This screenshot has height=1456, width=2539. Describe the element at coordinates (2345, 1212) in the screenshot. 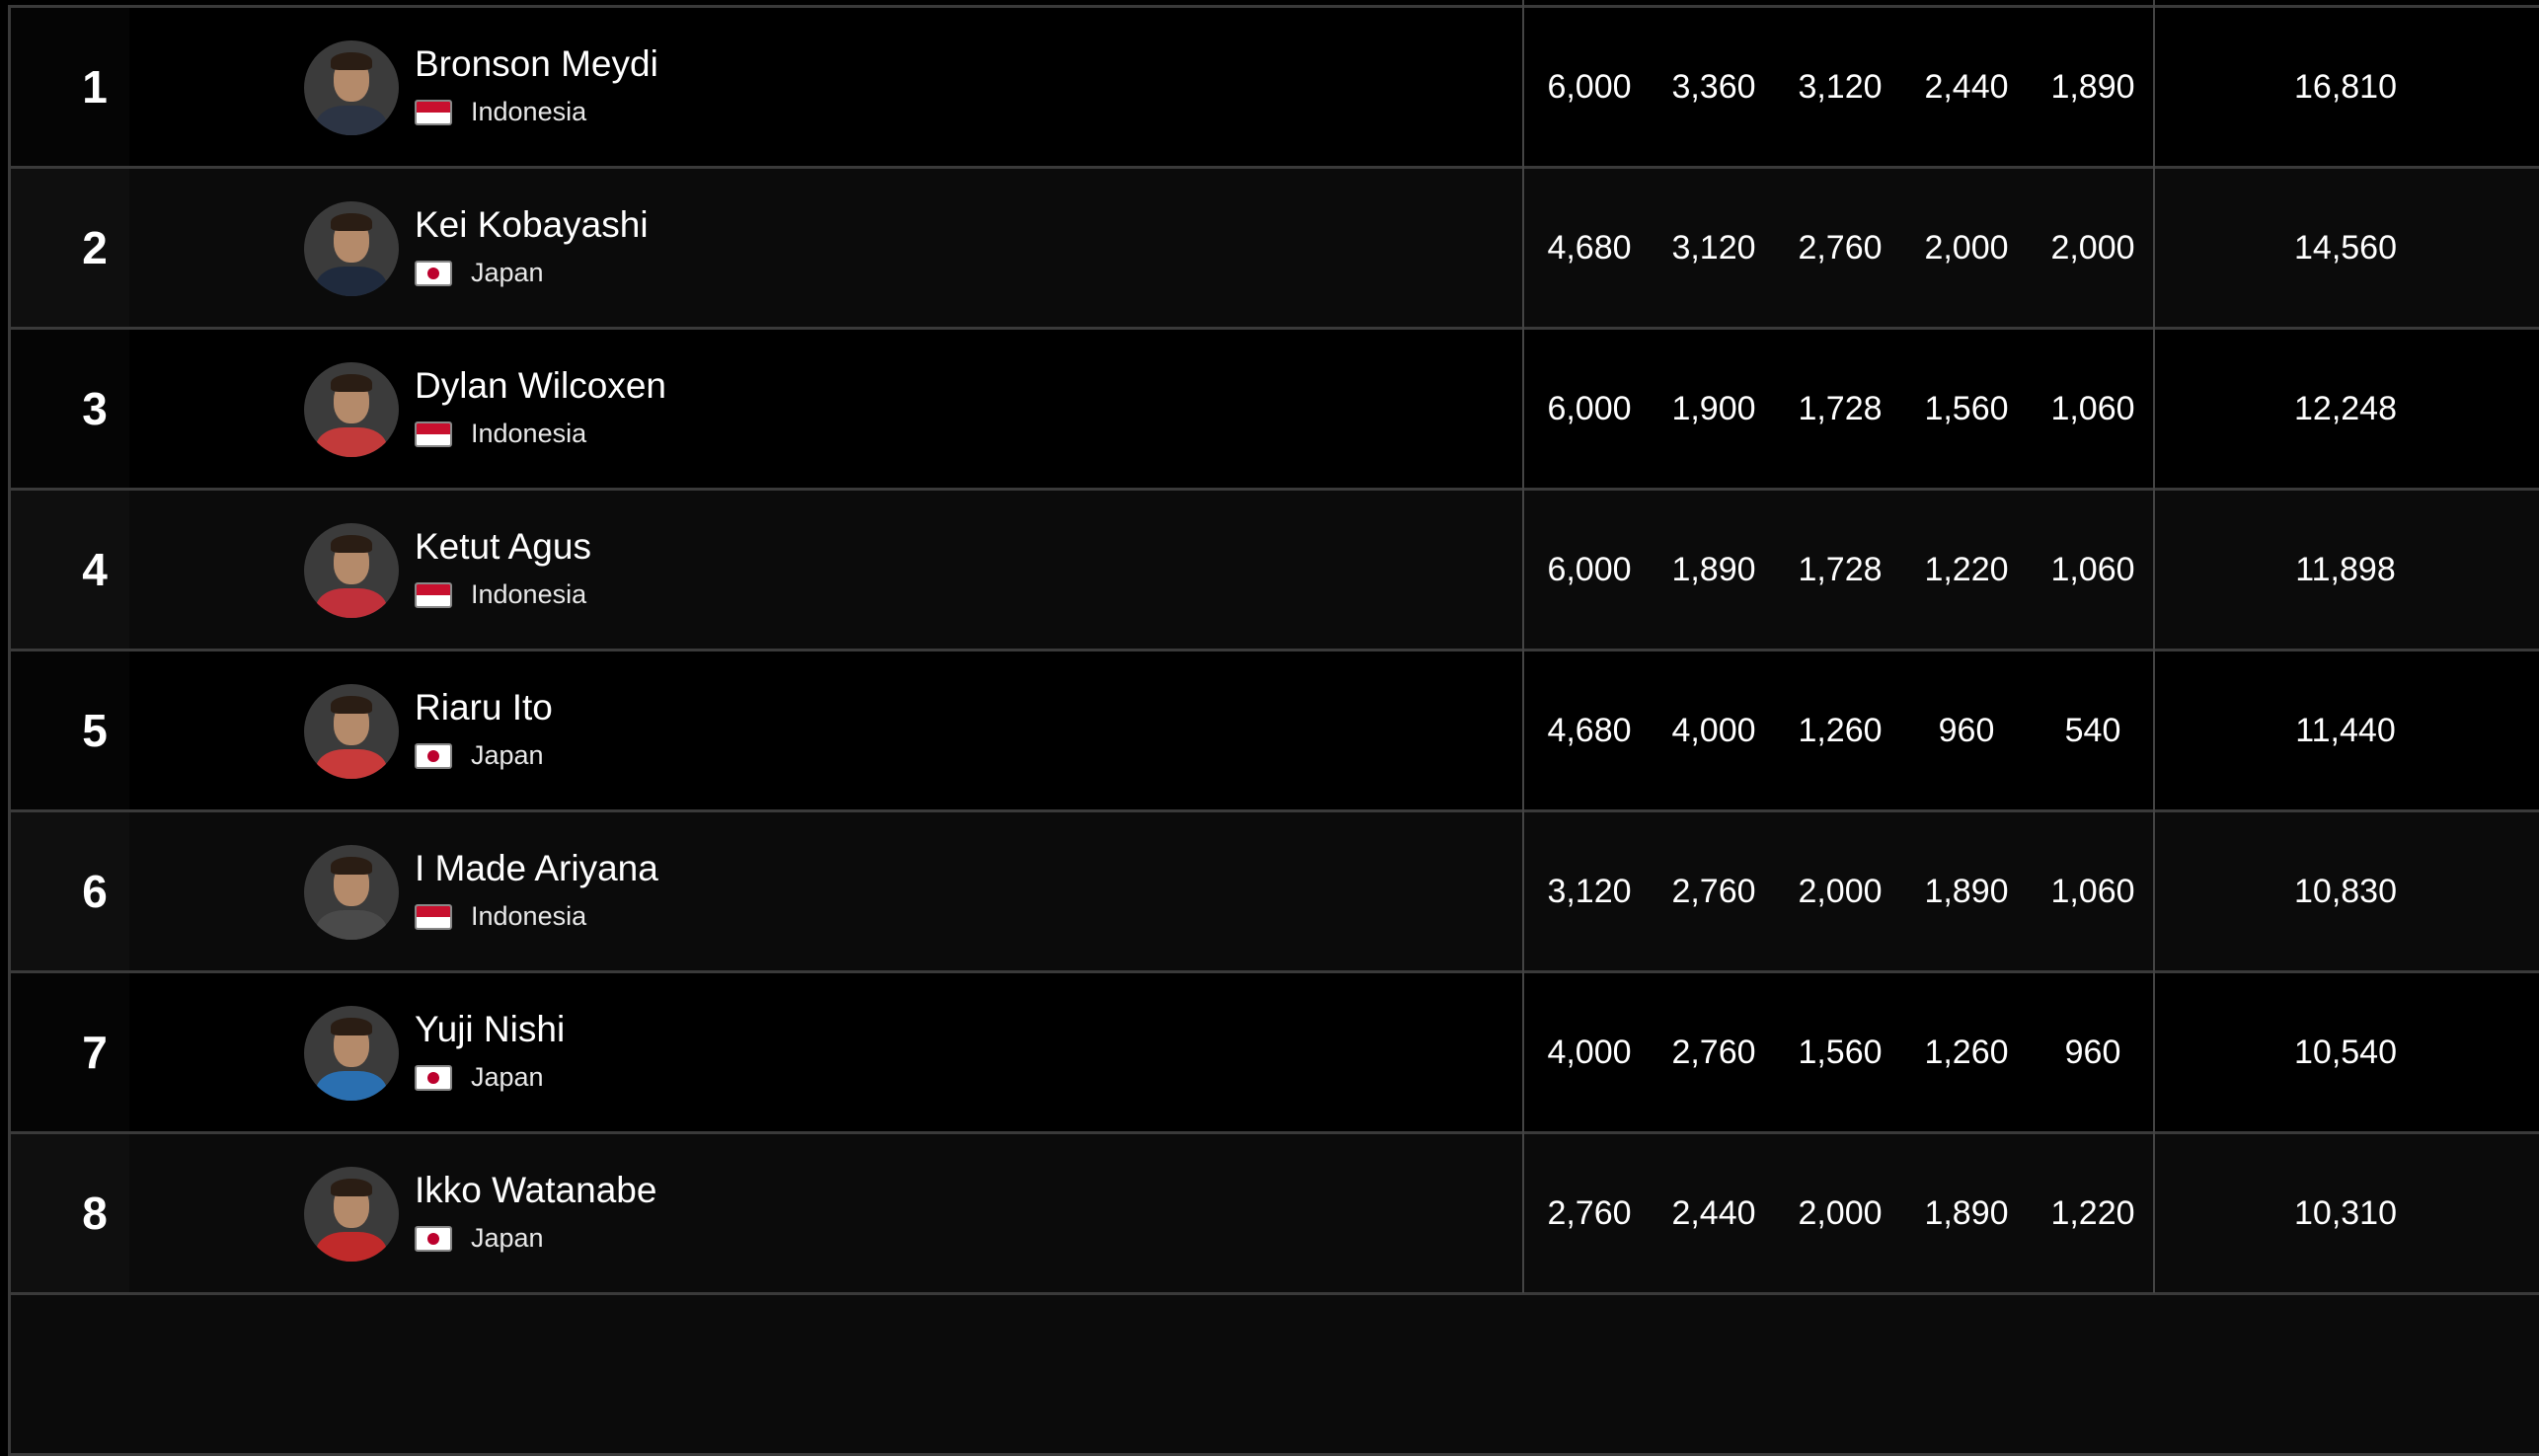

I see `total-points: 10,310` at that location.